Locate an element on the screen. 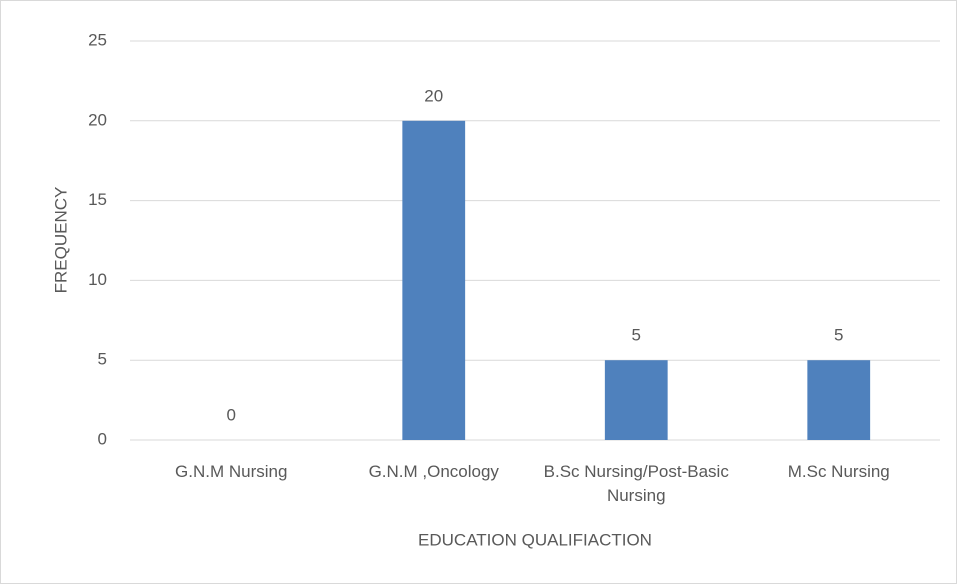  x-tick-label: B.Sc Nursing/Post-Basic Nursing is located at coordinates (636, 483).